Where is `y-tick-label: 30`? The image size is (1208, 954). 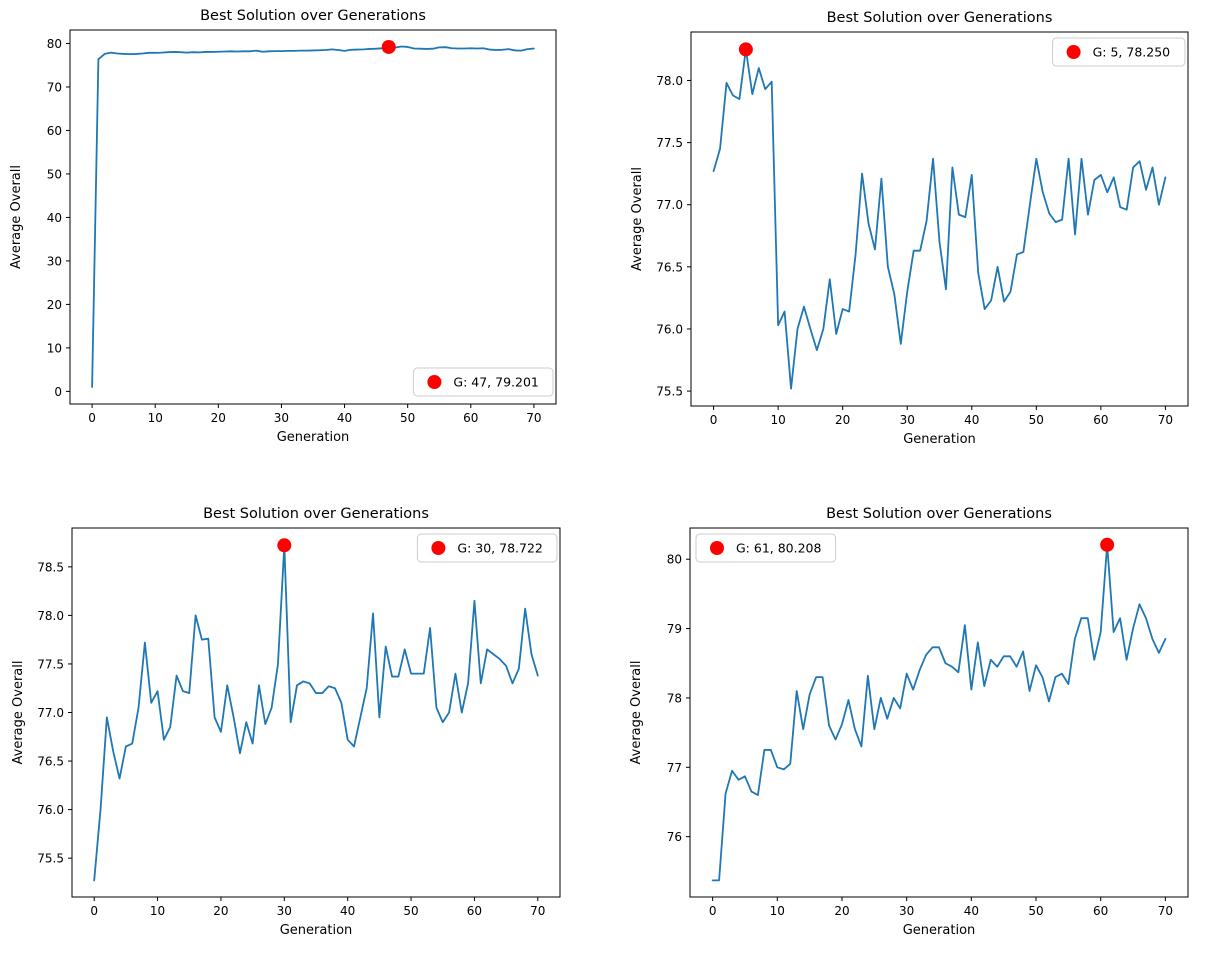
y-tick-label: 30 is located at coordinates (54, 261).